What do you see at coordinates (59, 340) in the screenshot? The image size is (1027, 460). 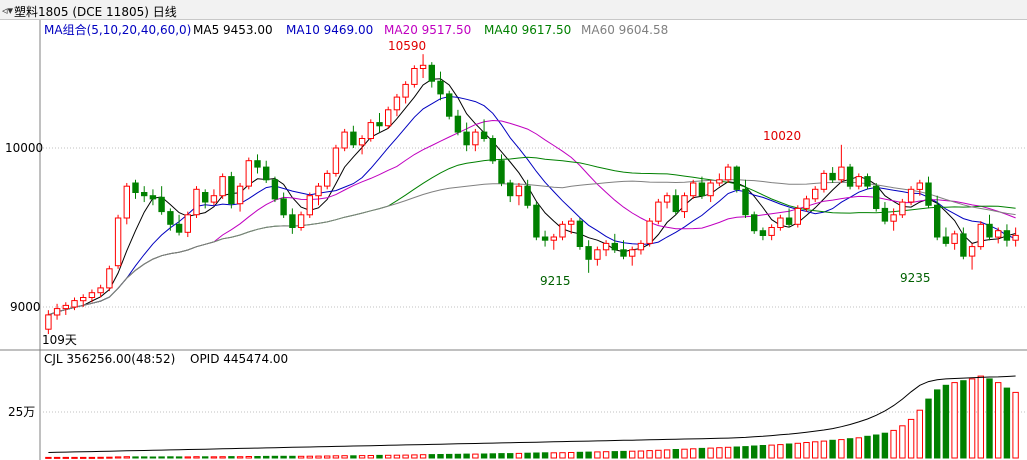 I see `bottom-days-label: 109天` at bounding box center [59, 340].